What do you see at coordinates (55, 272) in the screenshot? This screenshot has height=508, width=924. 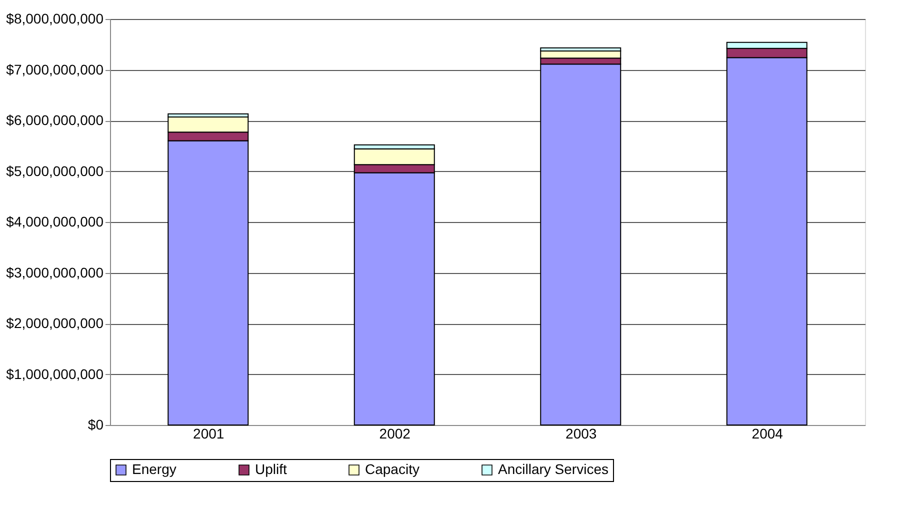 I see `y-tick-label: $3,000,000,000` at bounding box center [55, 272].